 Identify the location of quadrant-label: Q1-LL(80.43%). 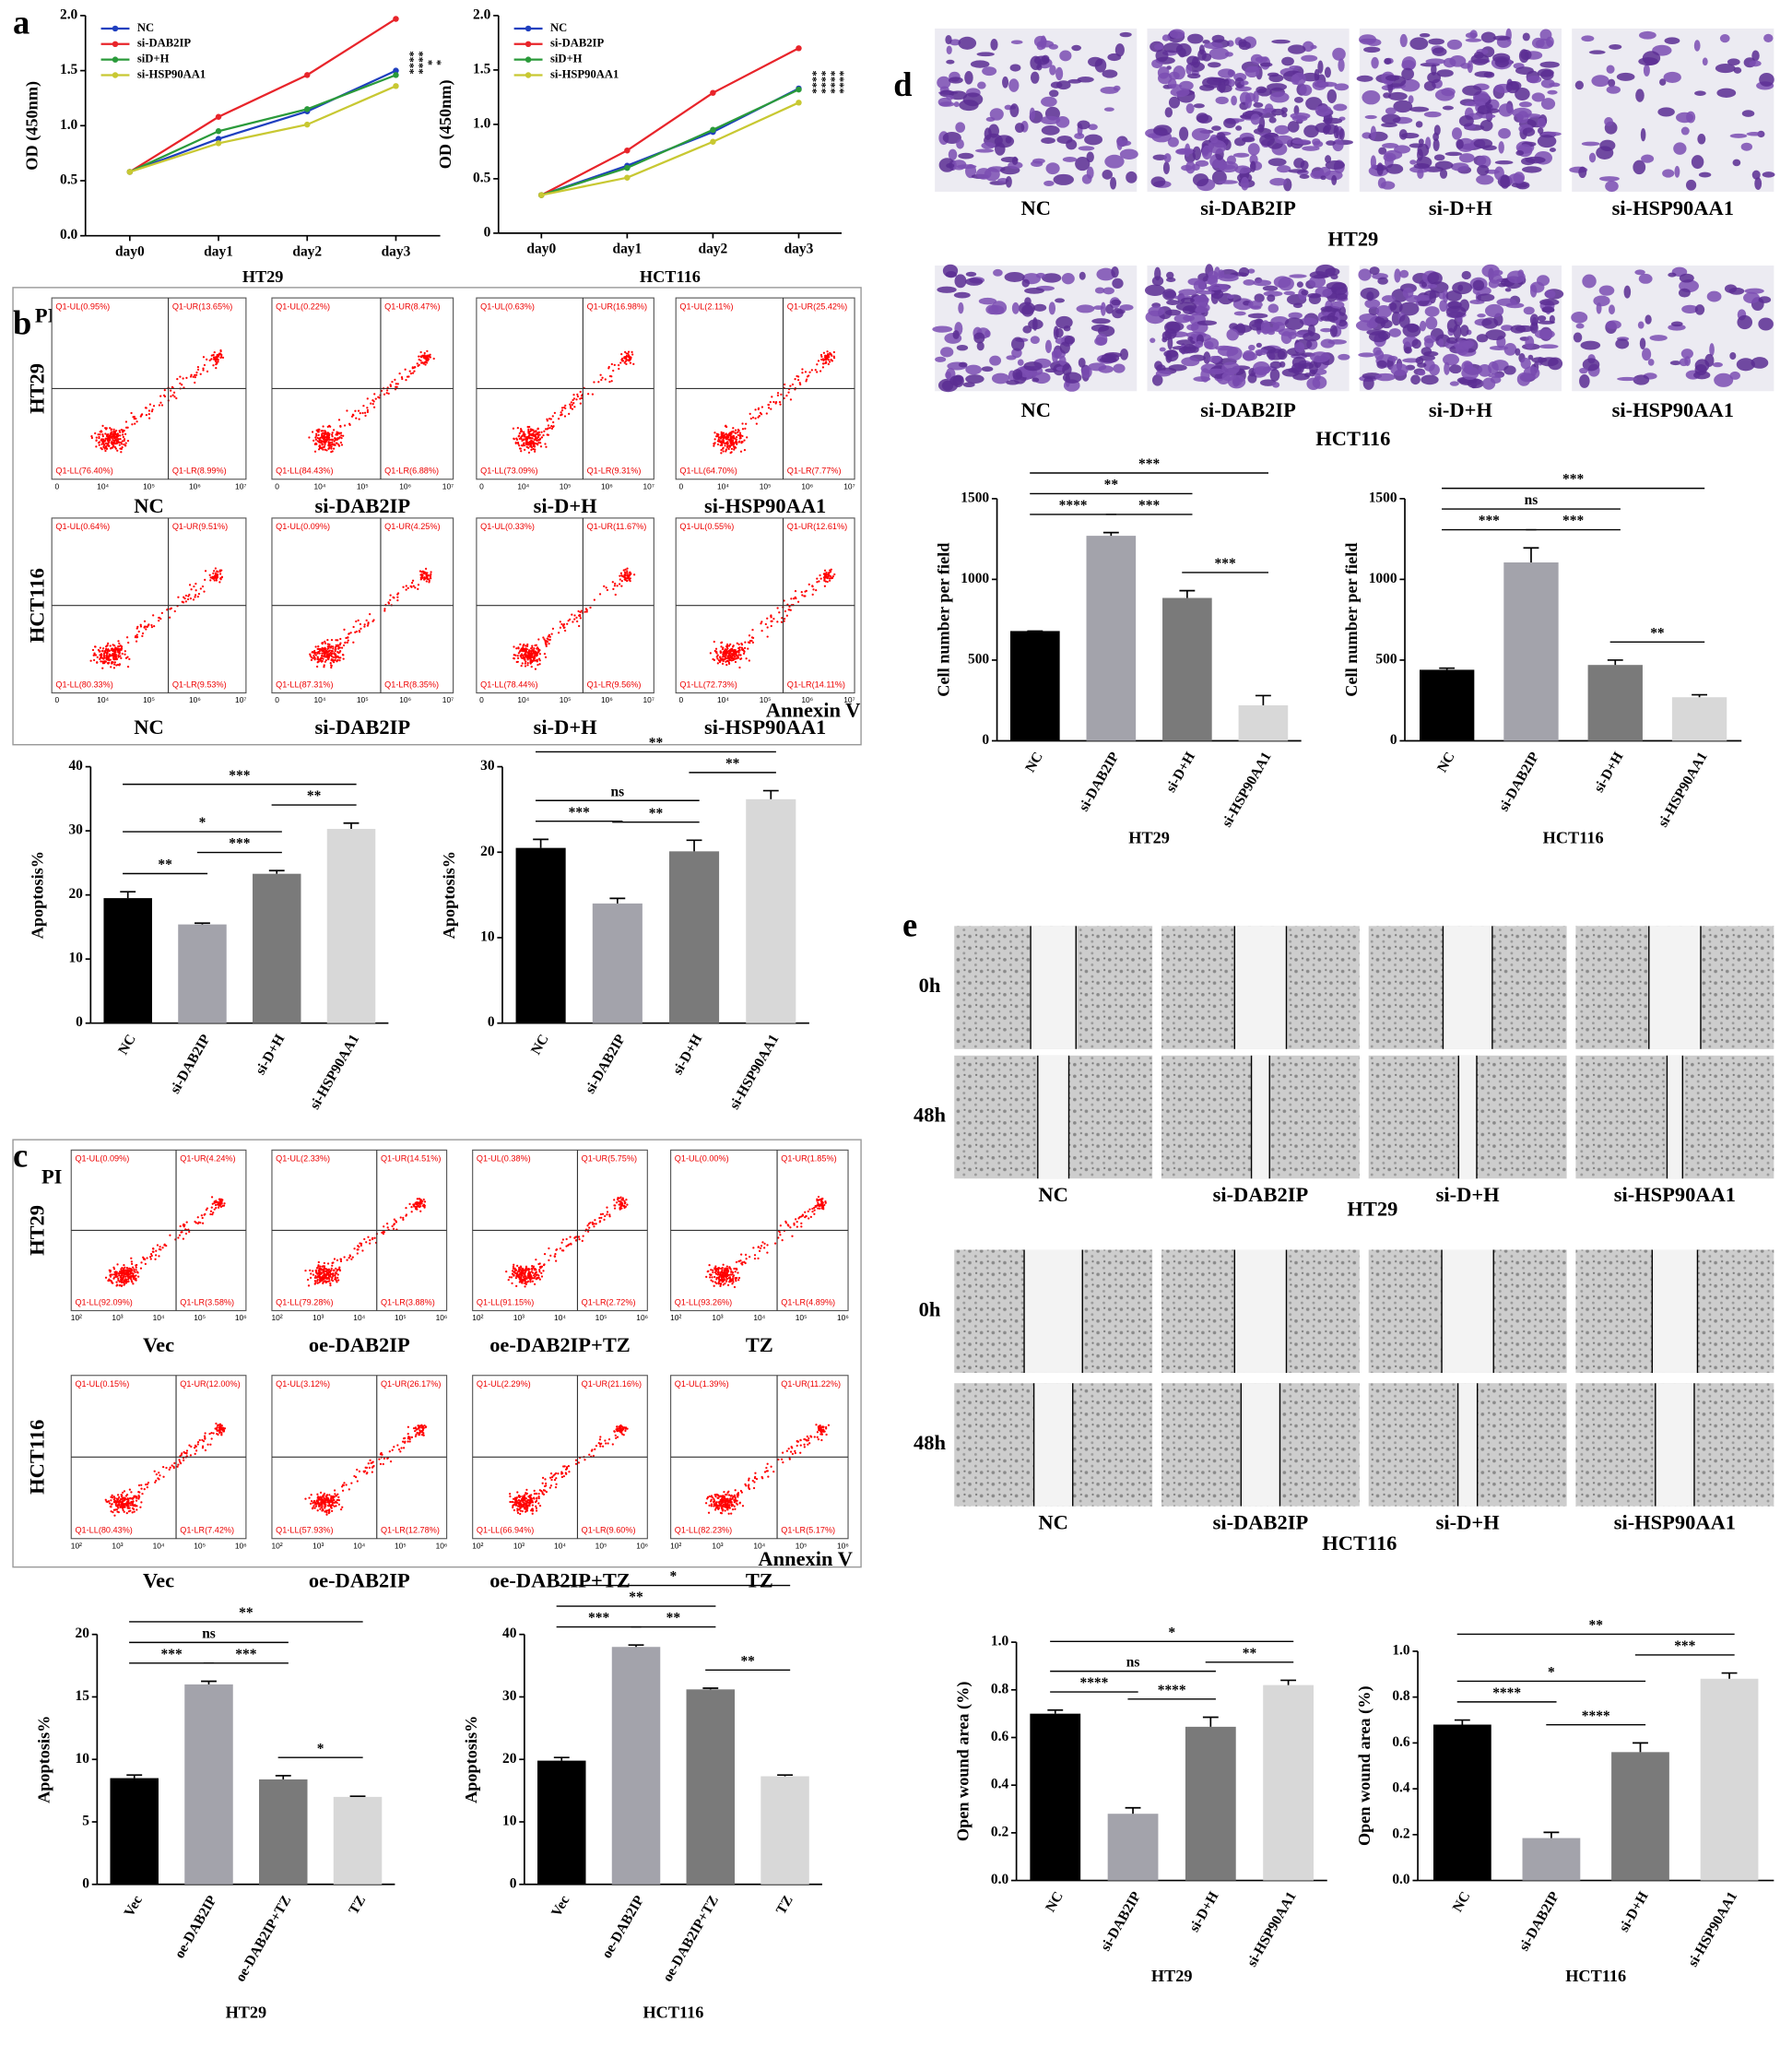
(103, 1530).